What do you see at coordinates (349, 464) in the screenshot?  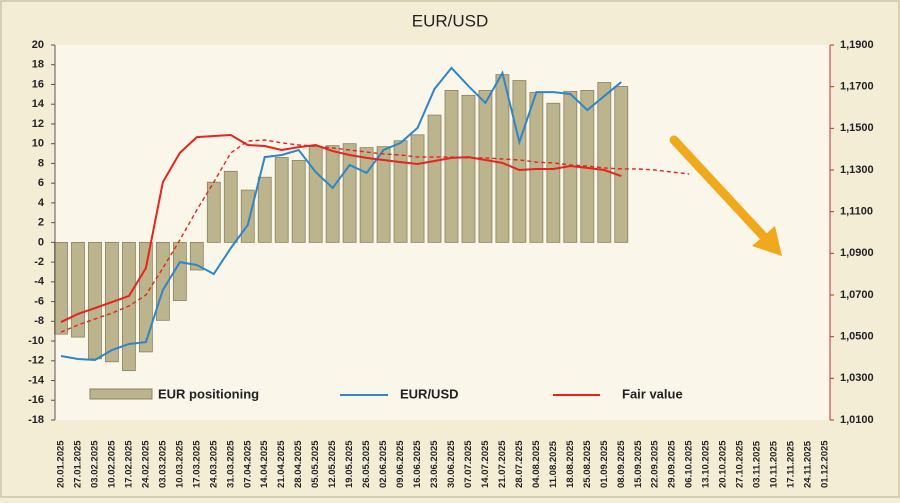 I see `x-tick-label: 19.05.2025` at bounding box center [349, 464].